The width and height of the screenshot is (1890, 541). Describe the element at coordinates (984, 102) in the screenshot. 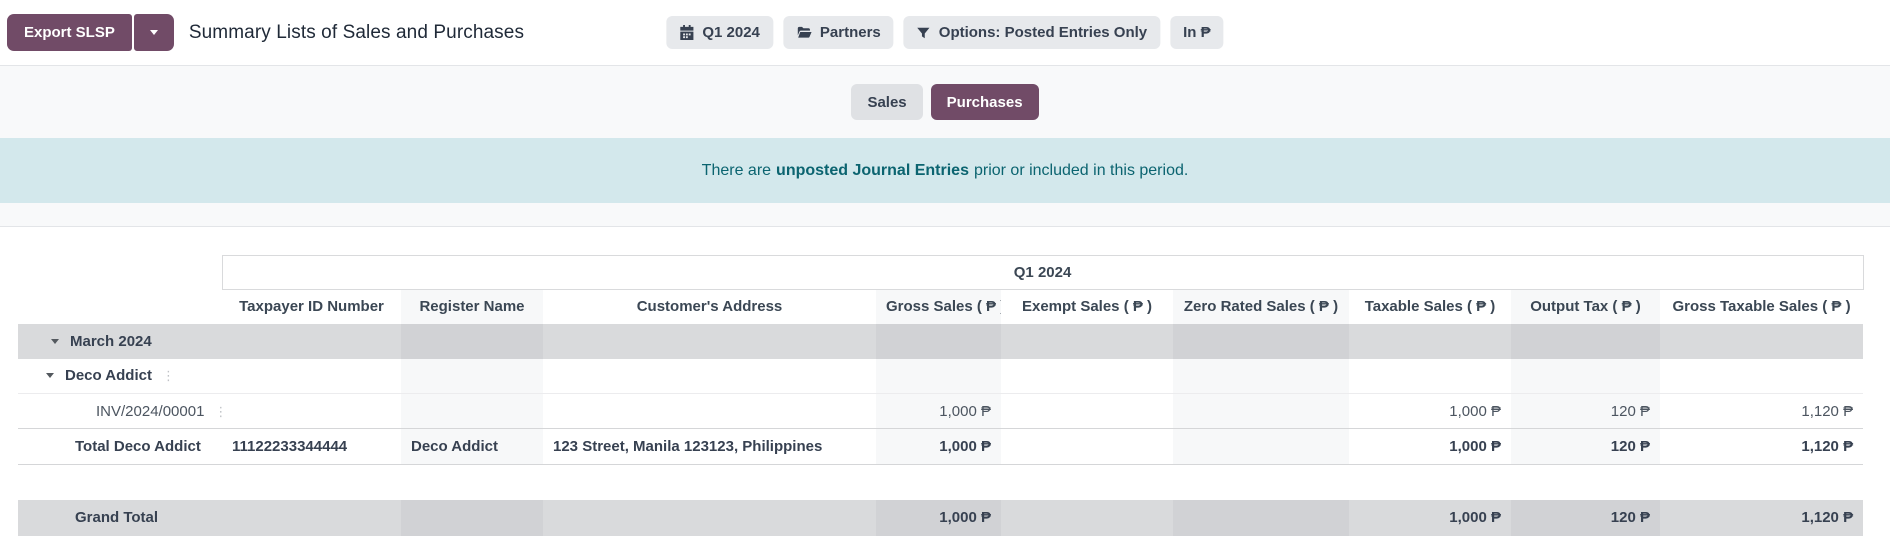

I see `tab-purchases: Purchases` at that location.